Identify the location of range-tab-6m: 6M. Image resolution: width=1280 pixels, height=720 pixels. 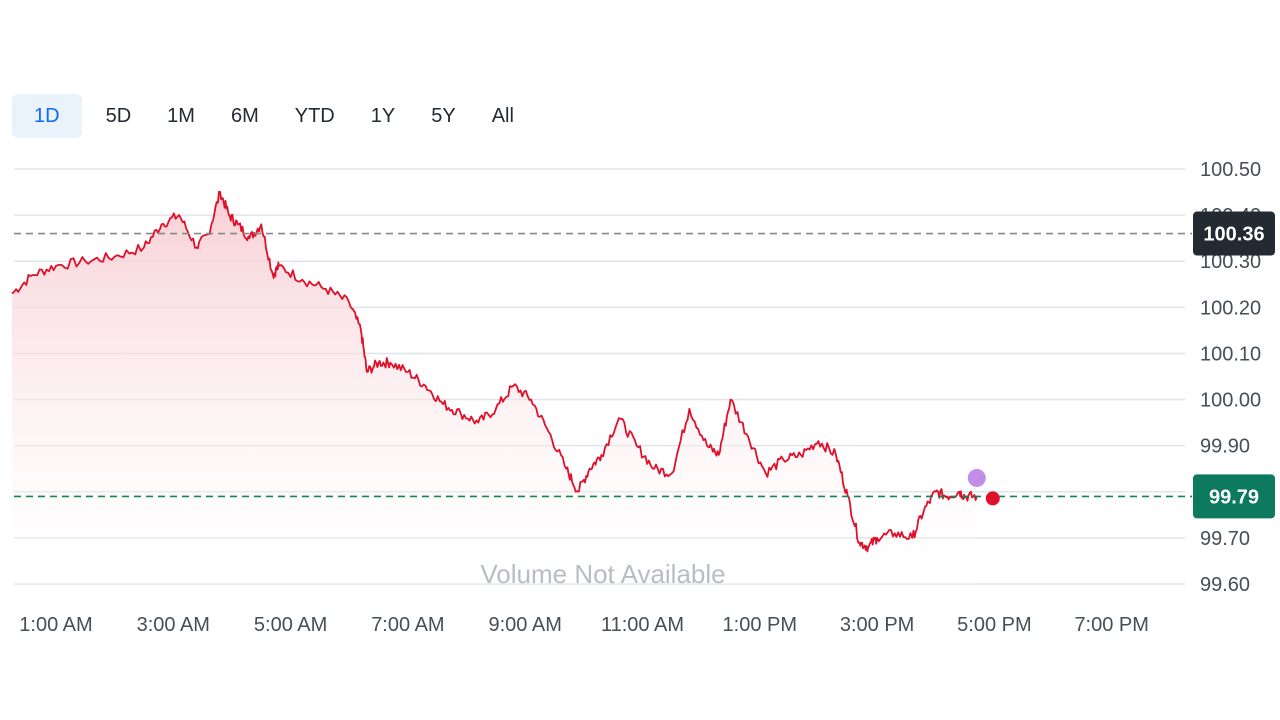
(244, 115).